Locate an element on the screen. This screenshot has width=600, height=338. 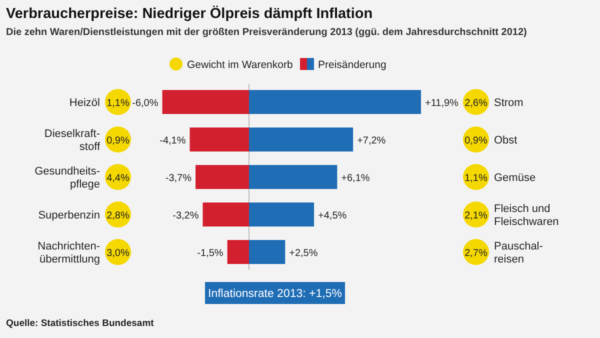
data-label: -4,1% is located at coordinates (173, 141).